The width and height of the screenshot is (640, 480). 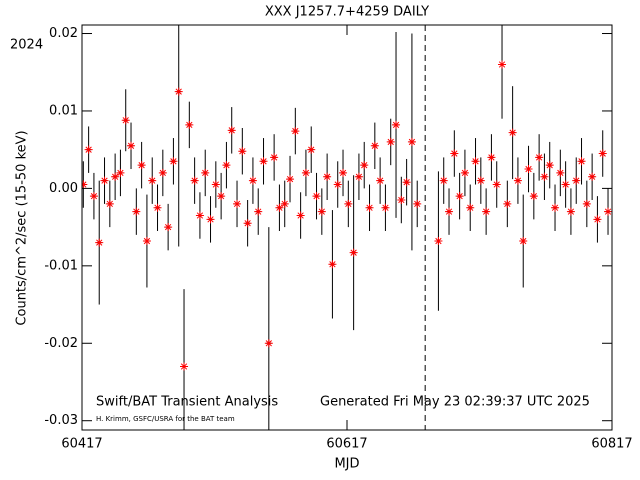 What do you see at coordinates (22, 227) in the screenshot?
I see `y-axis-label: Counts/cm^2/sec (15-50 keV)` at bounding box center [22, 227].